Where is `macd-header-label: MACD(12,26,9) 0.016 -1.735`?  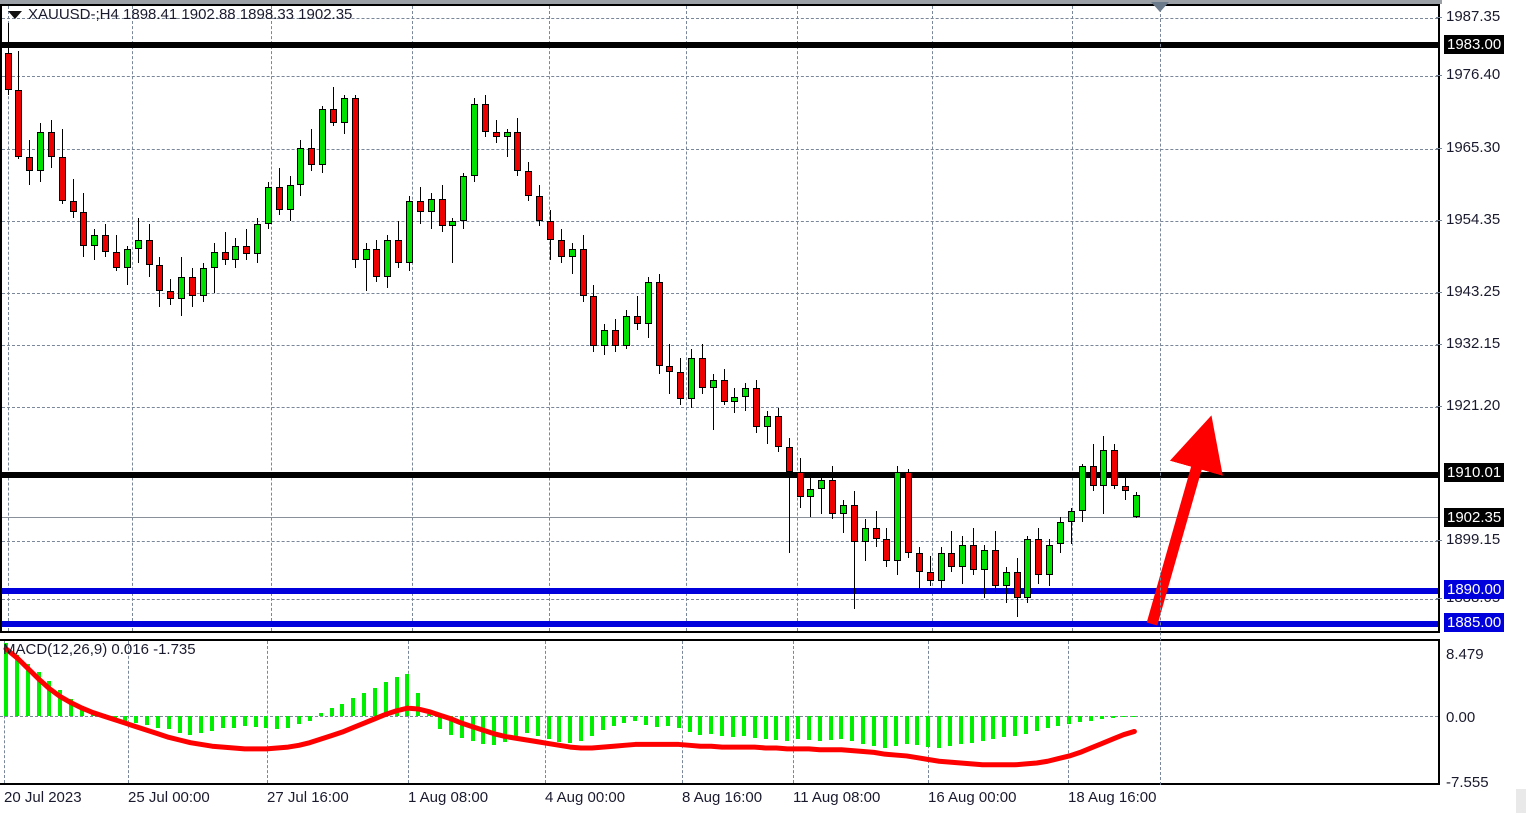 macd-header-label: MACD(12,26,9) 0.016 -1.735 is located at coordinates (99, 649).